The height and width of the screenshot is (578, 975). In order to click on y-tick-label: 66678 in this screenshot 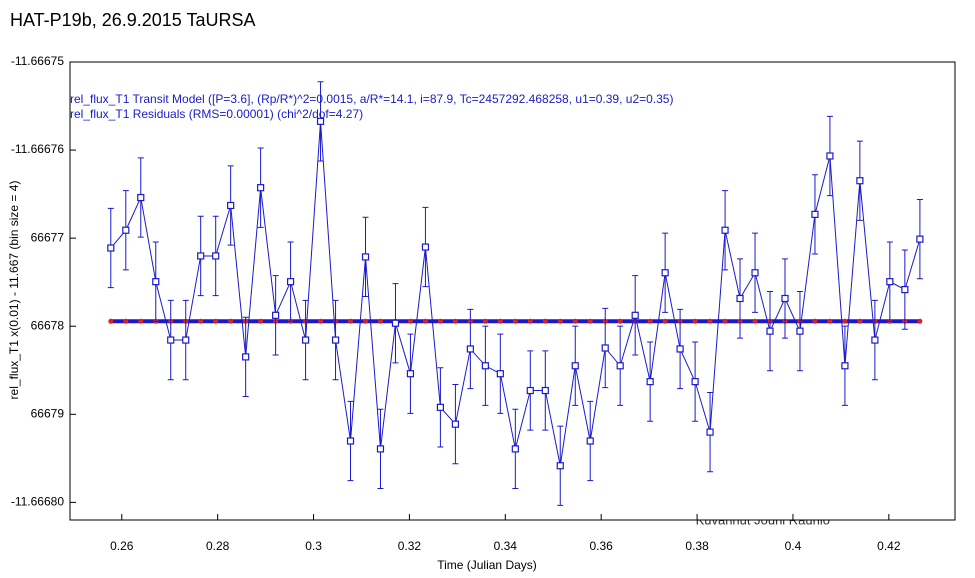, I will do `click(48, 325)`.